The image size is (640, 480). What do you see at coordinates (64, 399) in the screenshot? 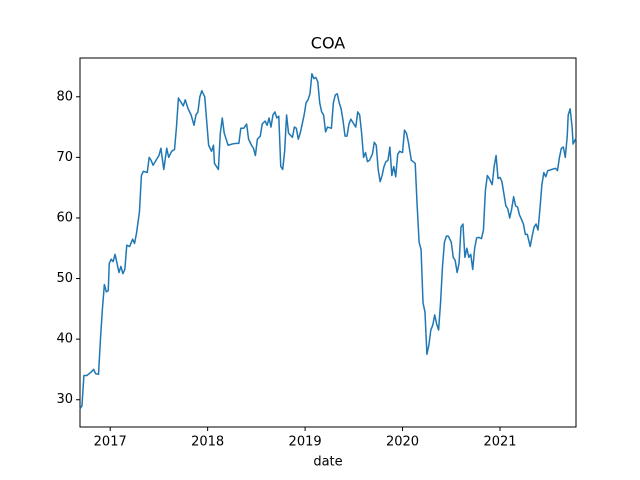
I see `y-tick-label: 30` at bounding box center [64, 399].